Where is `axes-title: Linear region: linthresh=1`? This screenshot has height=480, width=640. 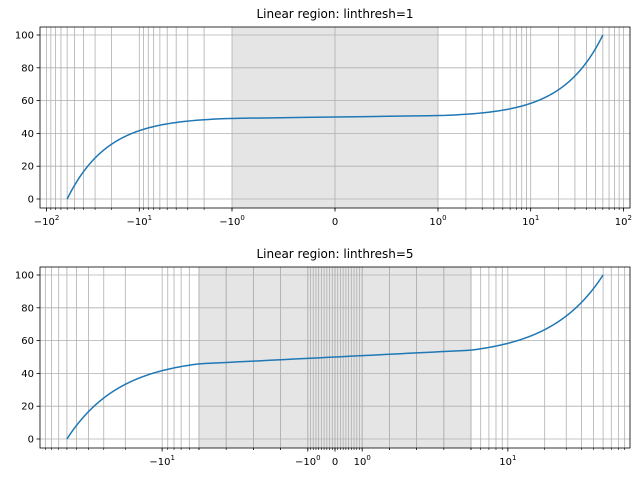
axes-title: Linear region: linthresh=1 is located at coordinates (334, 14).